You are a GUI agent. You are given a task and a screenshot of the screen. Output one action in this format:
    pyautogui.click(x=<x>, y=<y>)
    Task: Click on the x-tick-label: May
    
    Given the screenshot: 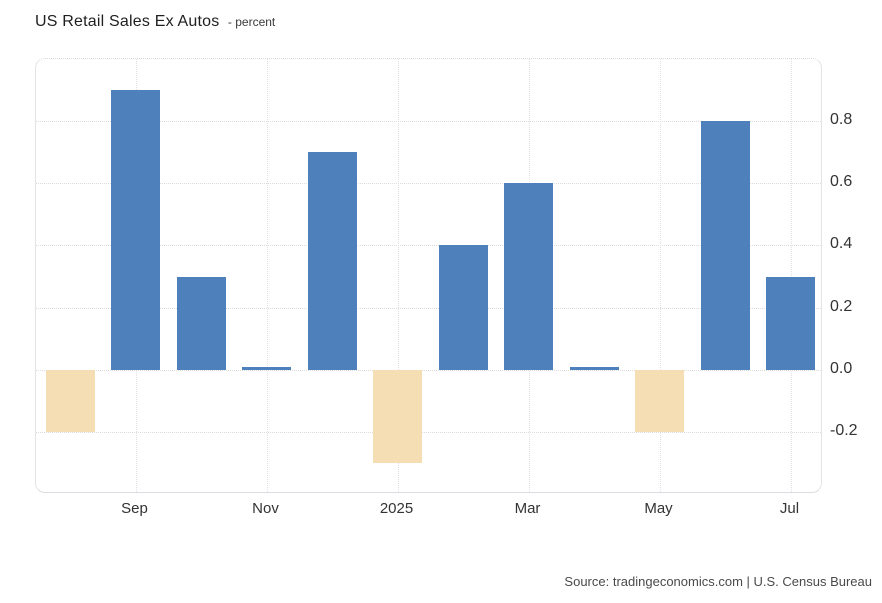 What is the action you would take?
    pyautogui.click(x=658, y=508)
    